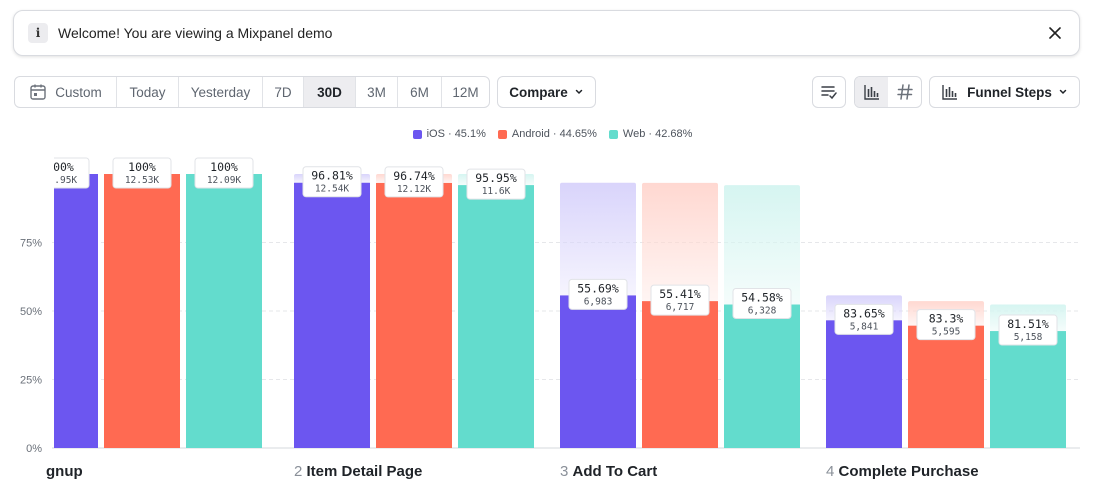  What do you see at coordinates (470, 134) in the screenshot?
I see `legend-value: 45.1%` at bounding box center [470, 134].